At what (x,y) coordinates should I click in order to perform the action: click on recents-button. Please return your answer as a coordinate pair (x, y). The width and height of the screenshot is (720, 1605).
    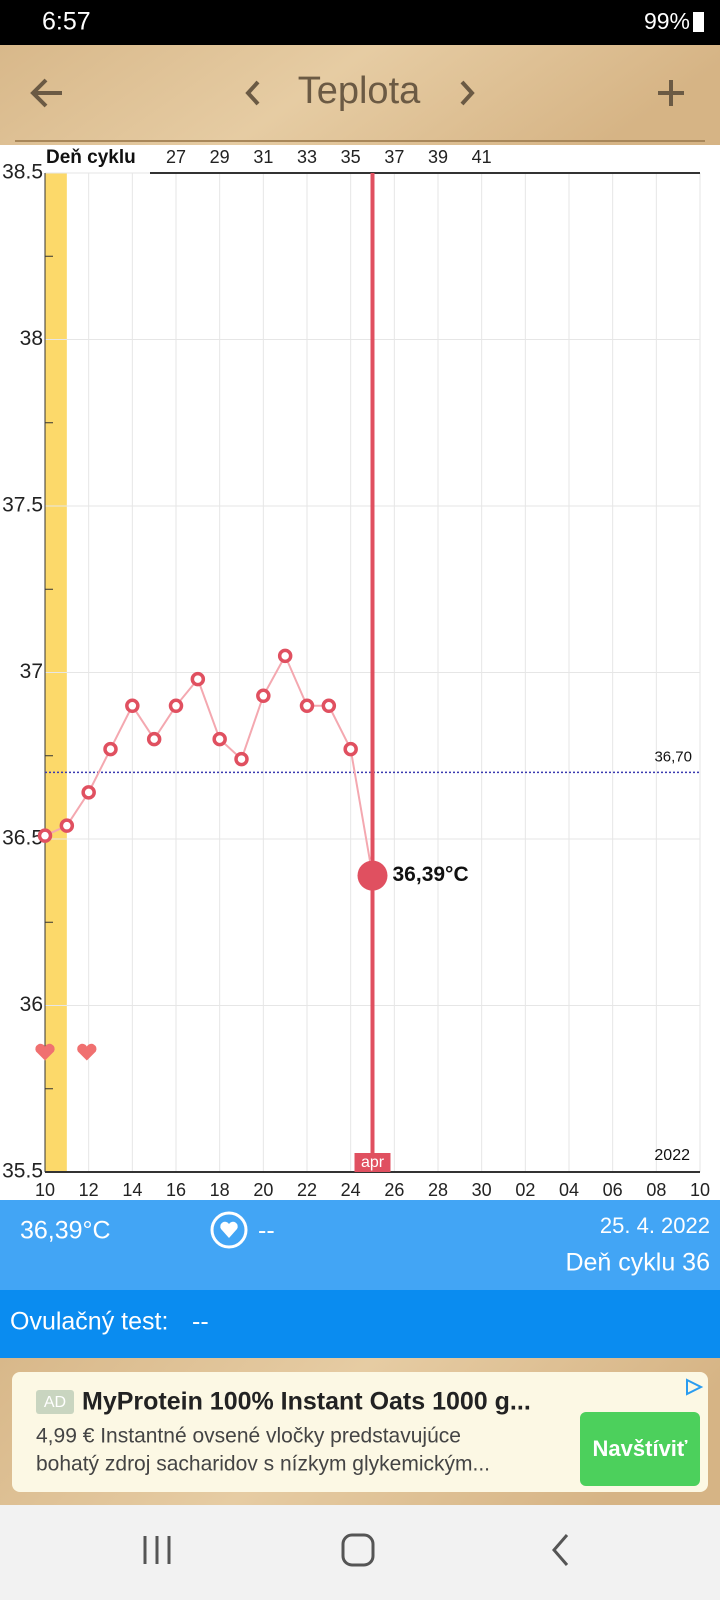
    Looking at the image, I should click on (157, 1550).